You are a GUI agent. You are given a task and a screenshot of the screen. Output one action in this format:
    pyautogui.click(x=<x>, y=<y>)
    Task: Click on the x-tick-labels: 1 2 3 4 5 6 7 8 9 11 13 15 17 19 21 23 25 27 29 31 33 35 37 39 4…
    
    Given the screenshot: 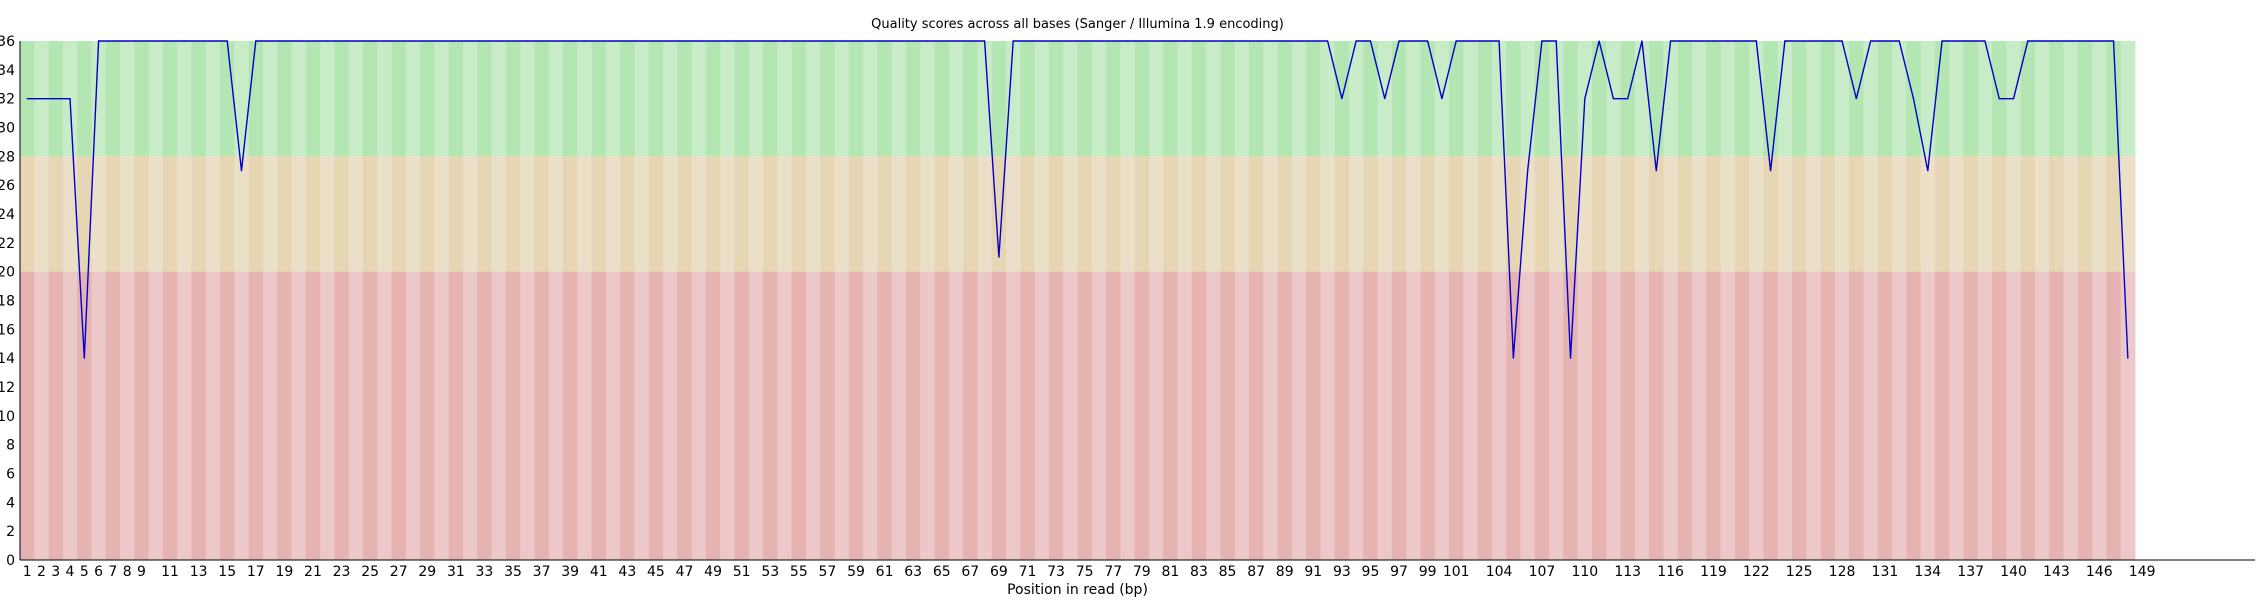 What is the action you would take?
    pyautogui.click(x=1089, y=572)
    